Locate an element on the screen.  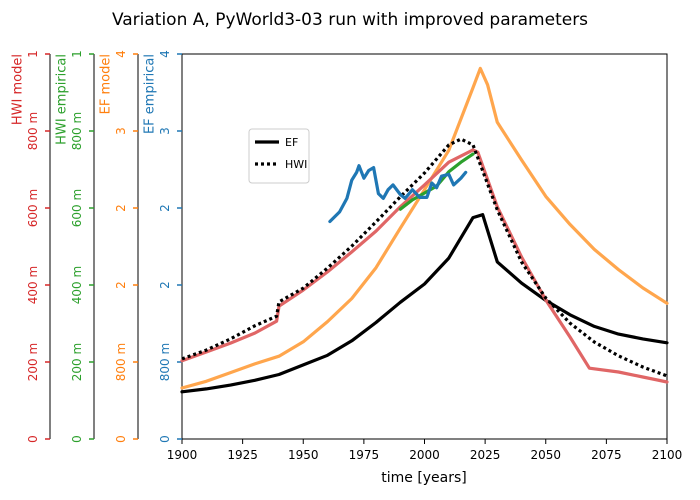
y-axis-label: EF model is located at coordinates (106, 84).